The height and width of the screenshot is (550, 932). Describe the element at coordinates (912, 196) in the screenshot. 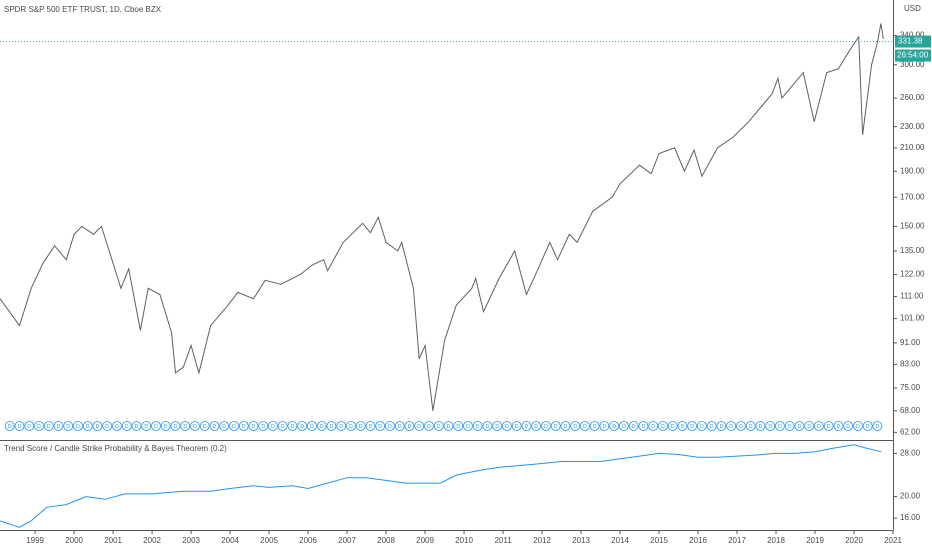

I see `y-tick-label: 170.00` at that location.